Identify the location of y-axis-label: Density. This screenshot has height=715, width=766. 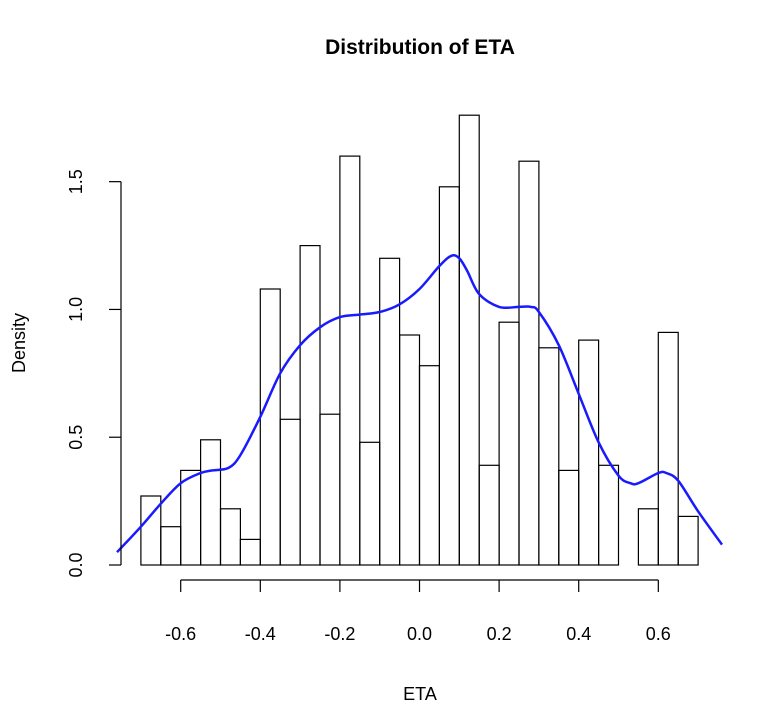
(19, 343).